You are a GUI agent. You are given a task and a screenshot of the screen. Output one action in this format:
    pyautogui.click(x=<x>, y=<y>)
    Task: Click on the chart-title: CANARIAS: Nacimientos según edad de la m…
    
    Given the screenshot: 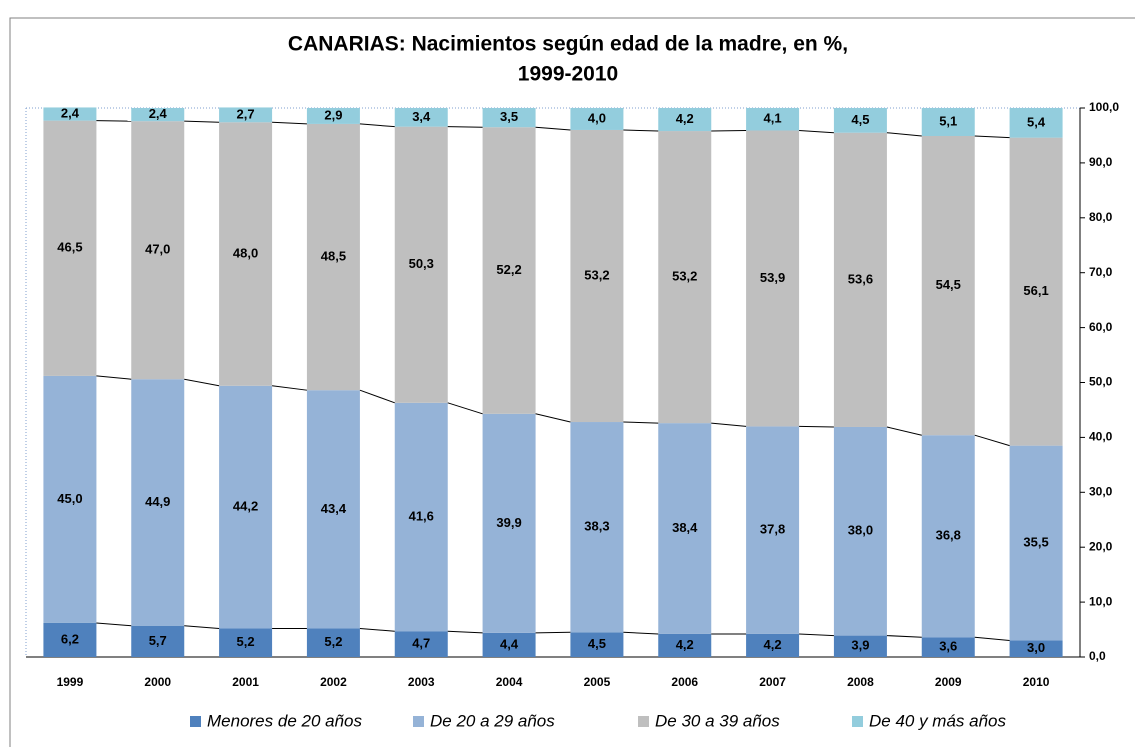 What is the action you would take?
    pyautogui.click(x=568, y=44)
    